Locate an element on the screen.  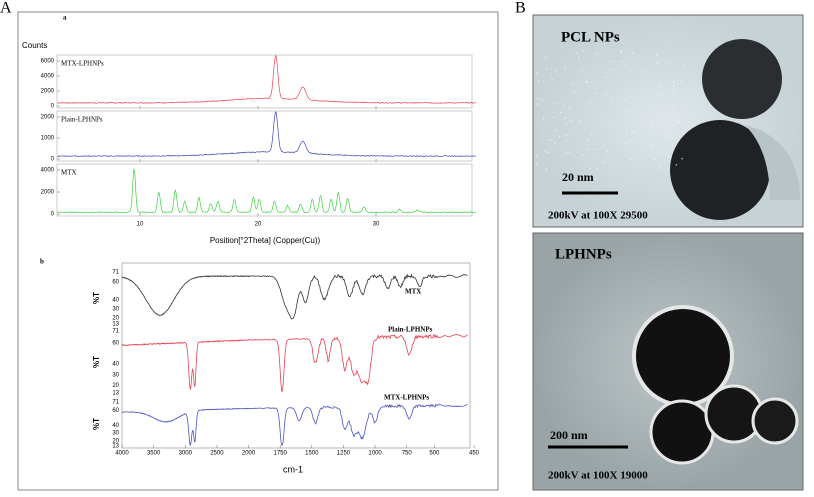
scale-bar-label: 20 nm is located at coordinates (578, 177).